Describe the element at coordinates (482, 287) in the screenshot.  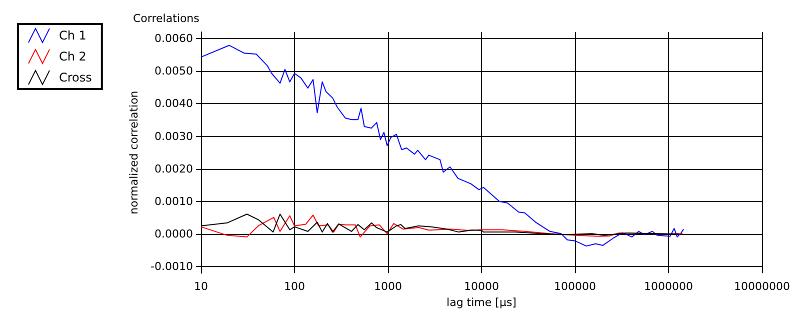
I see `x-tick-label: 10000` at that location.